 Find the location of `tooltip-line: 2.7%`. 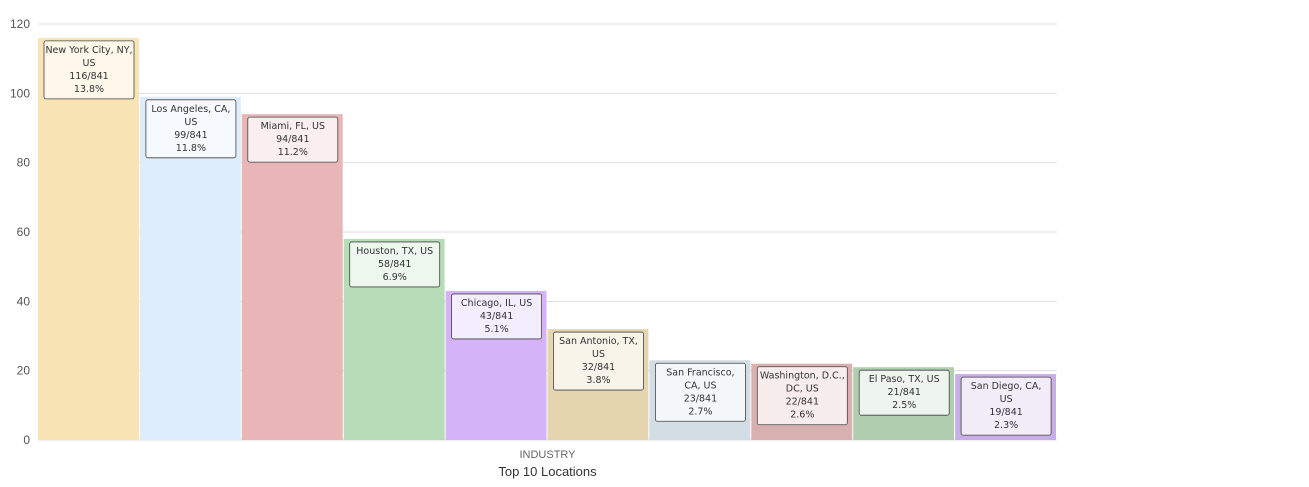

tooltip-line: 2.7% is located at coordinates (700, 411).